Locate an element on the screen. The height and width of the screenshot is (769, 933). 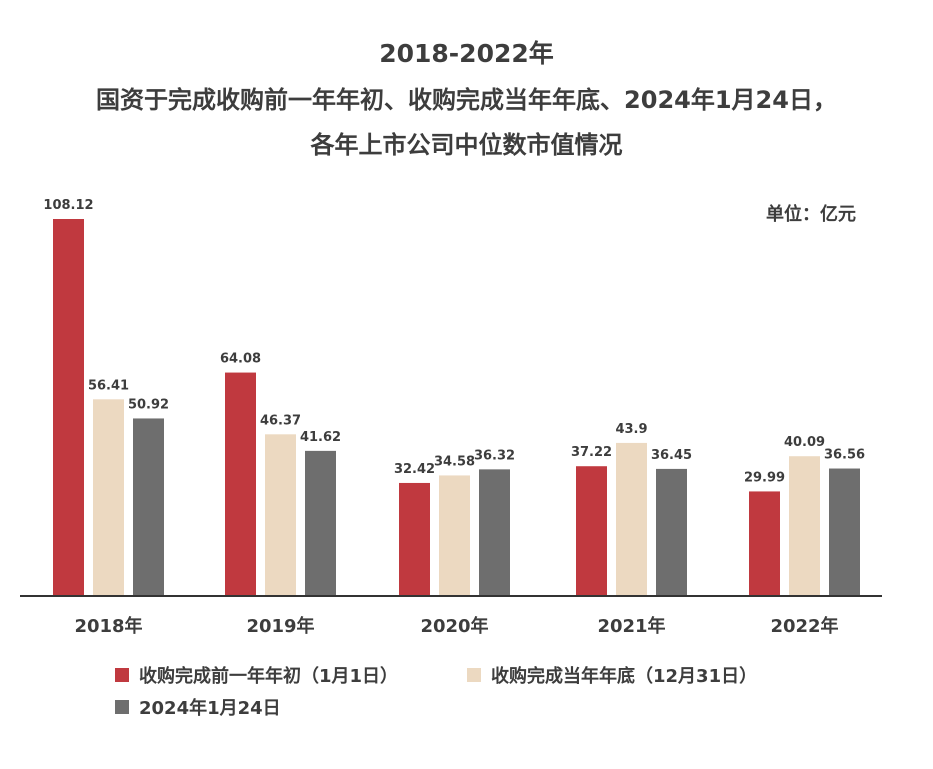
bar-2021年-series-3 is located at coordinates (671, 532).